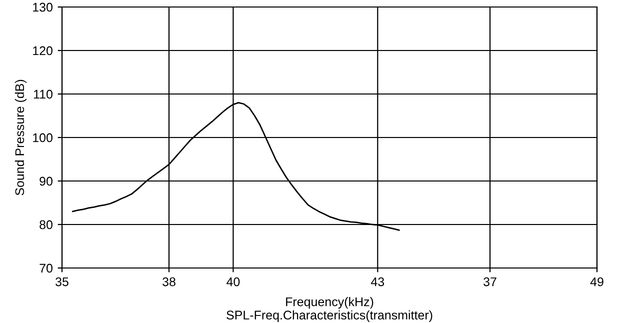 Image resolution: width=631 pixels, height=323 pixels. I want to click on x-tick-label: 35, so click(62, 281).